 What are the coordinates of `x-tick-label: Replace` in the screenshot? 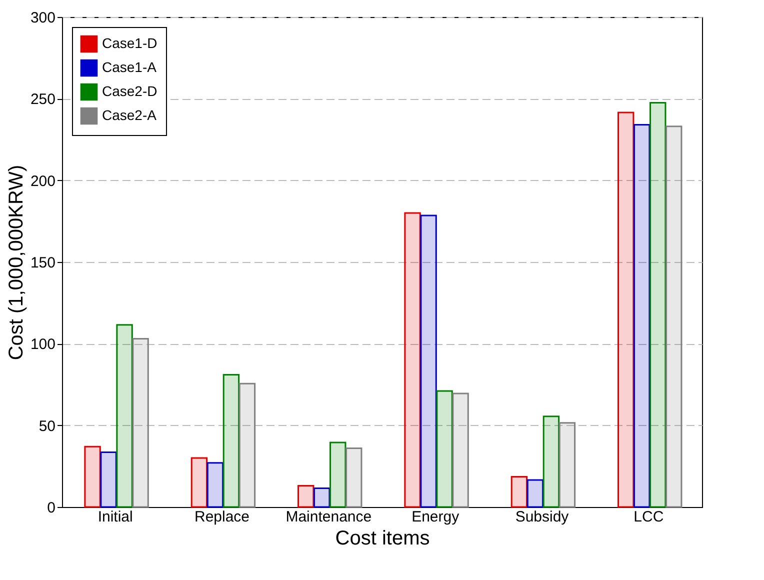 It's located at (222, 517).